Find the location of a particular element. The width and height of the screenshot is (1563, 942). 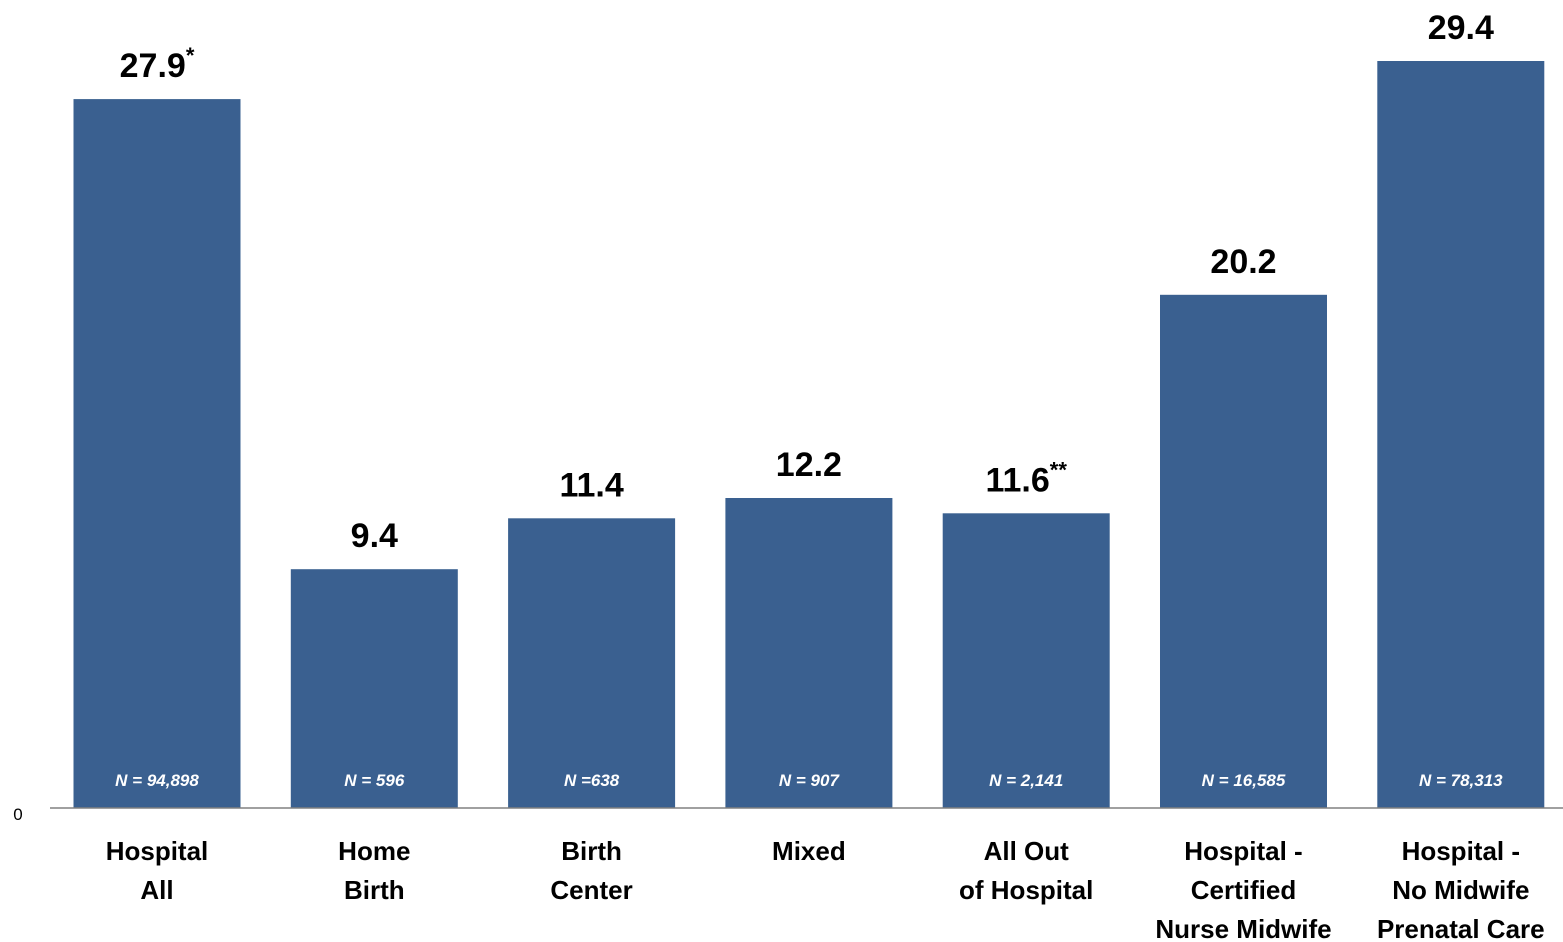

category-label-3: Mixed is located at coordinates (809, 851).